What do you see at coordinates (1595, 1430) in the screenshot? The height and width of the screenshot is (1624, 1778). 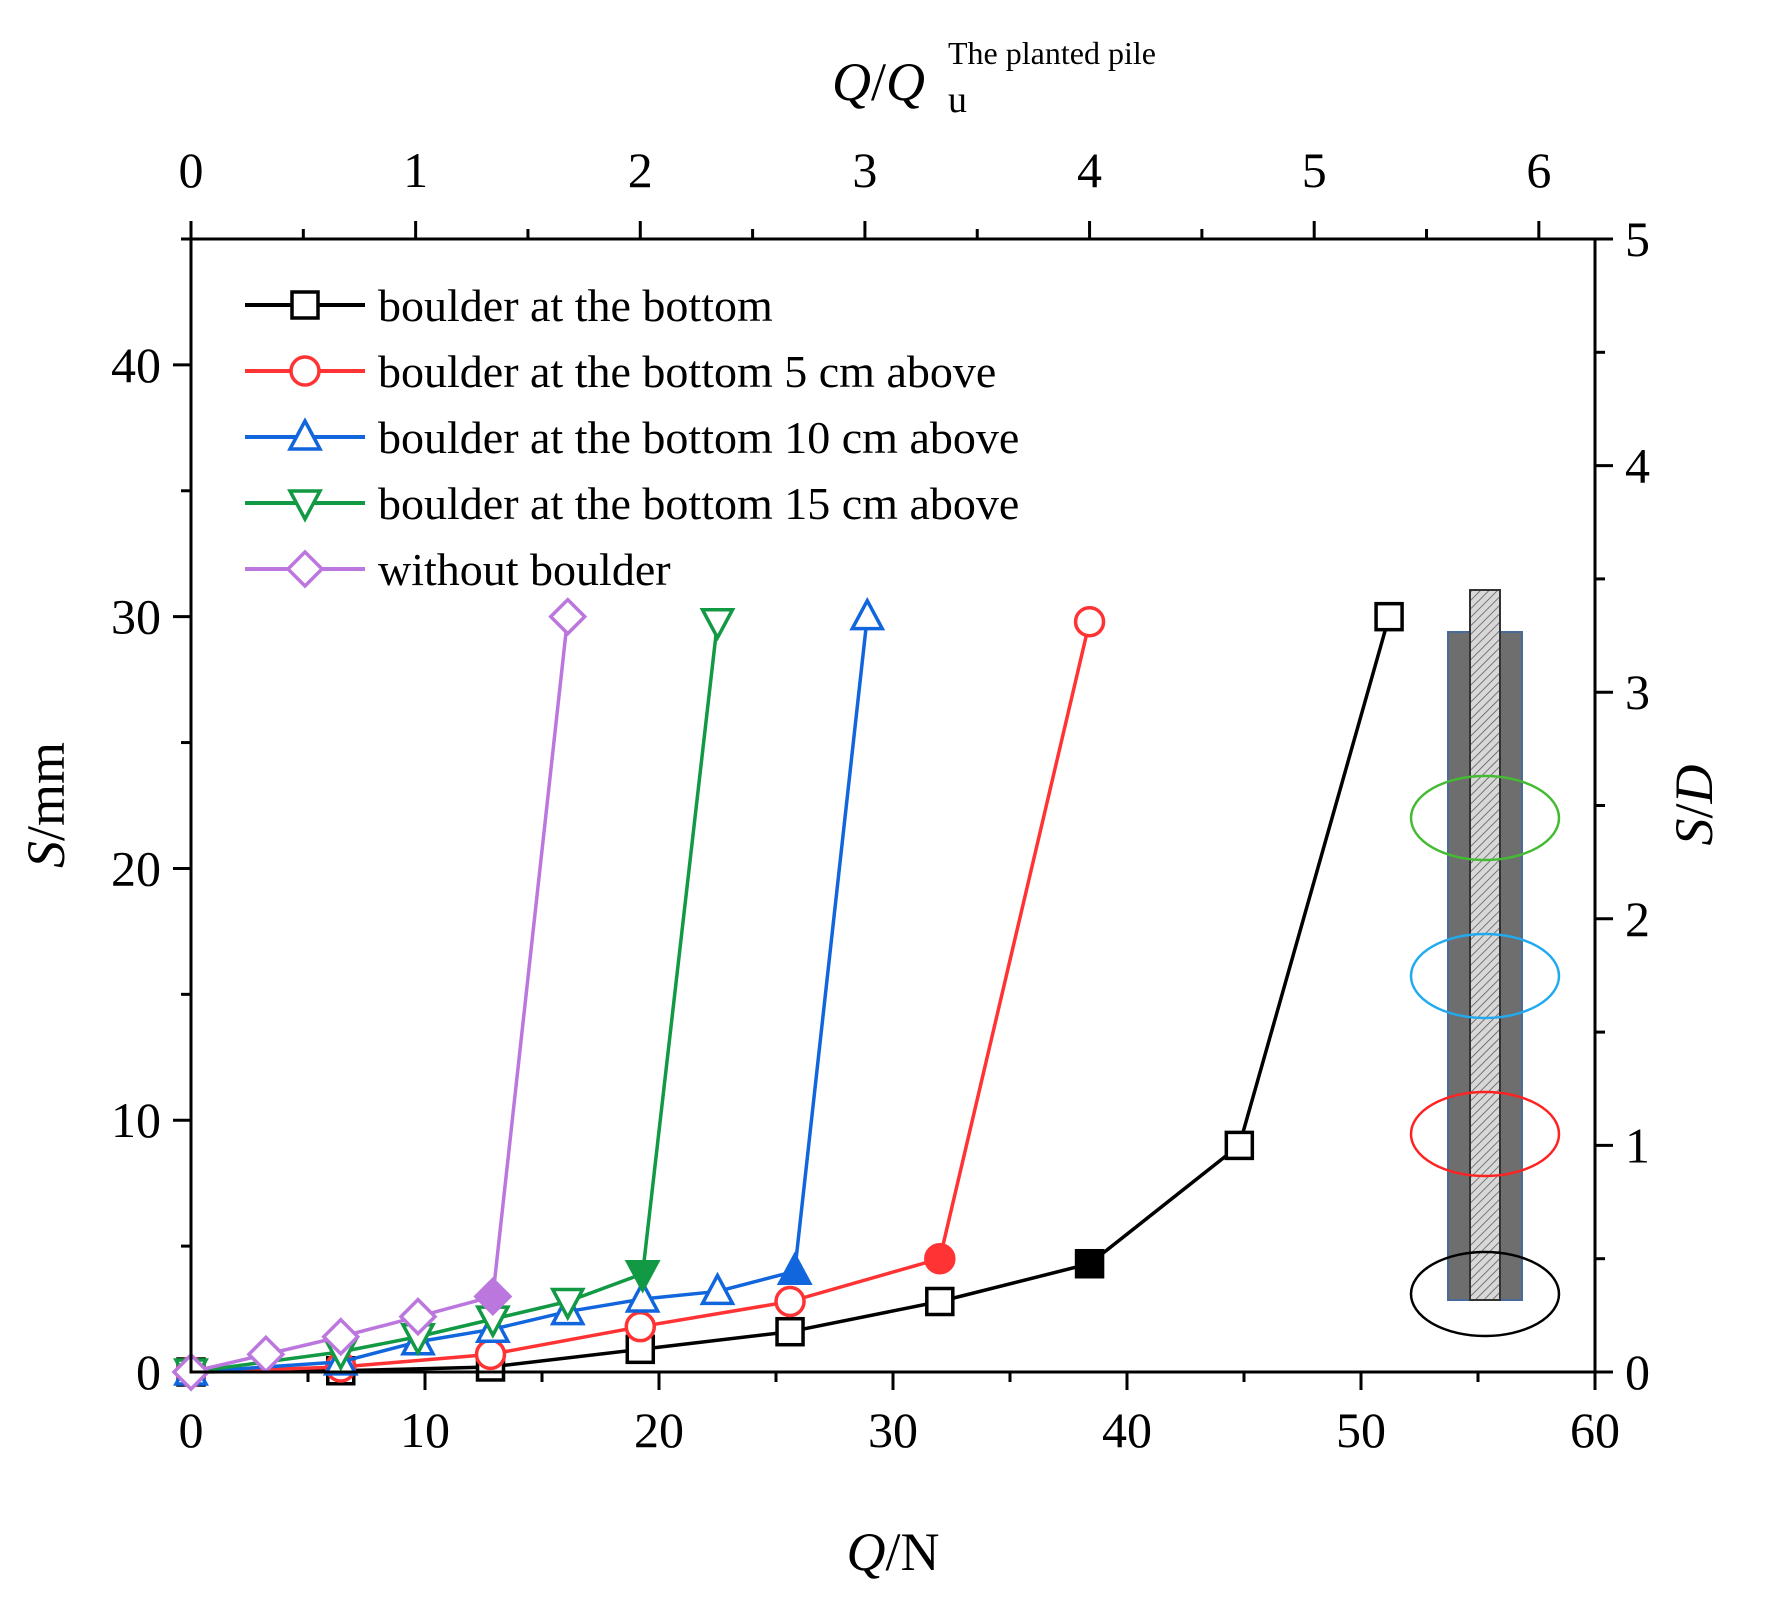 I see `x-tick-label: 60` at bounding box center [1595, 1430].